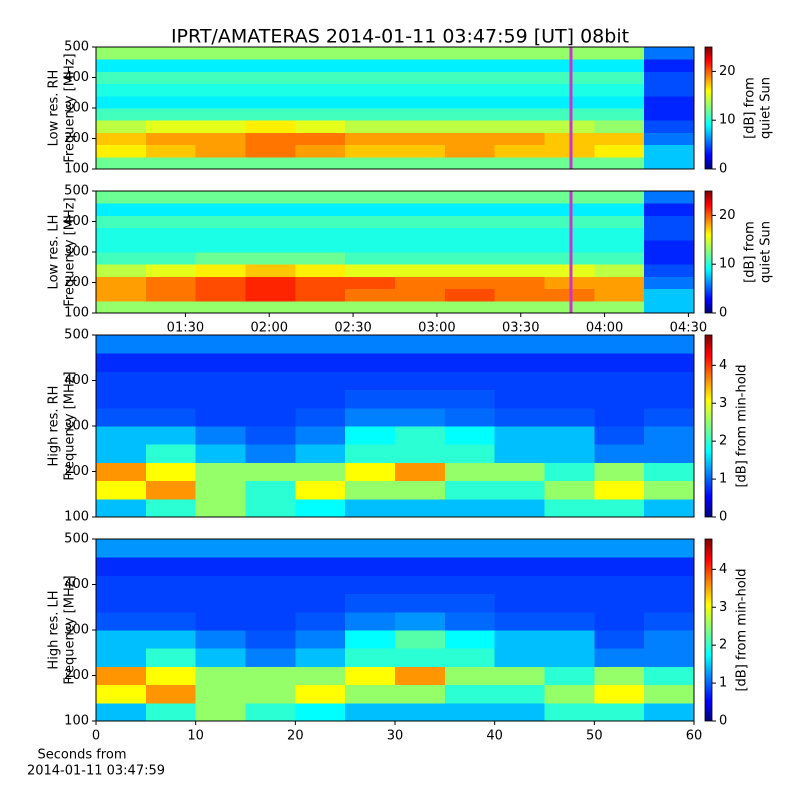 The height and width of the screenshot is (800, 800). Describe the element at coordinates (54, 108) in the screenshot. I see `y-axis-label: Low res. RH` at that location.